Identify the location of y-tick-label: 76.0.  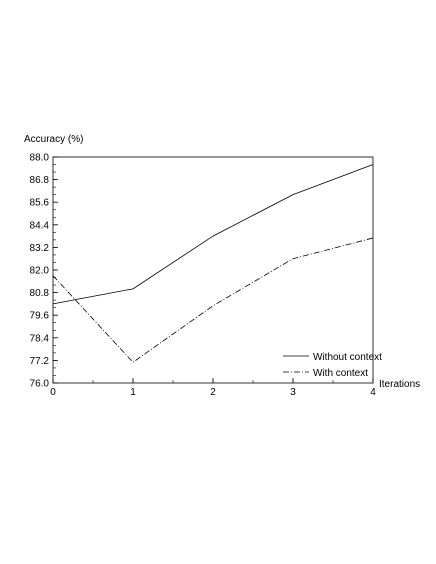
(40, 384).